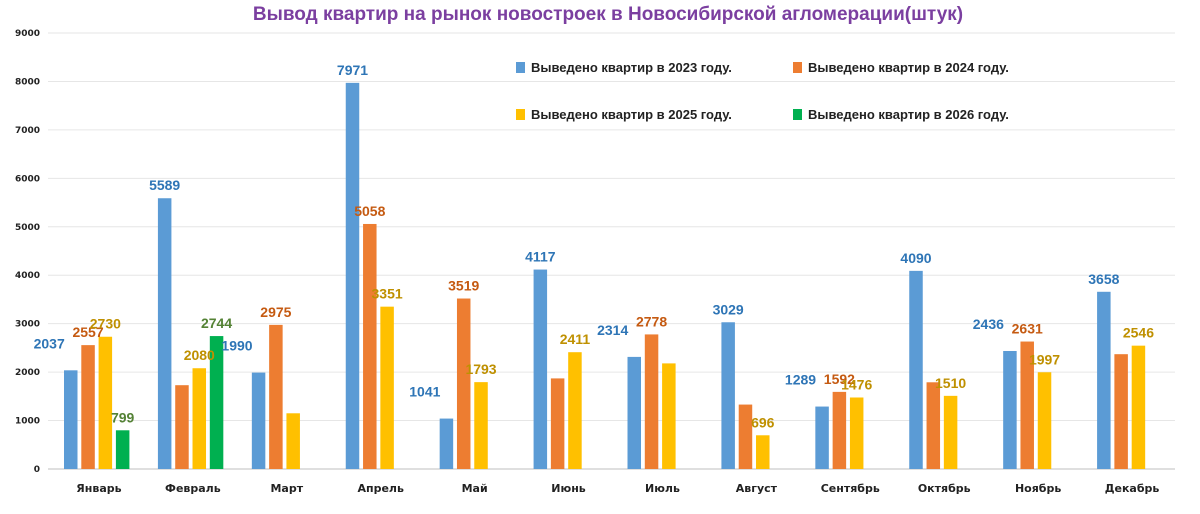  I want to click on y-tick-label: 0, so click(37, 470).